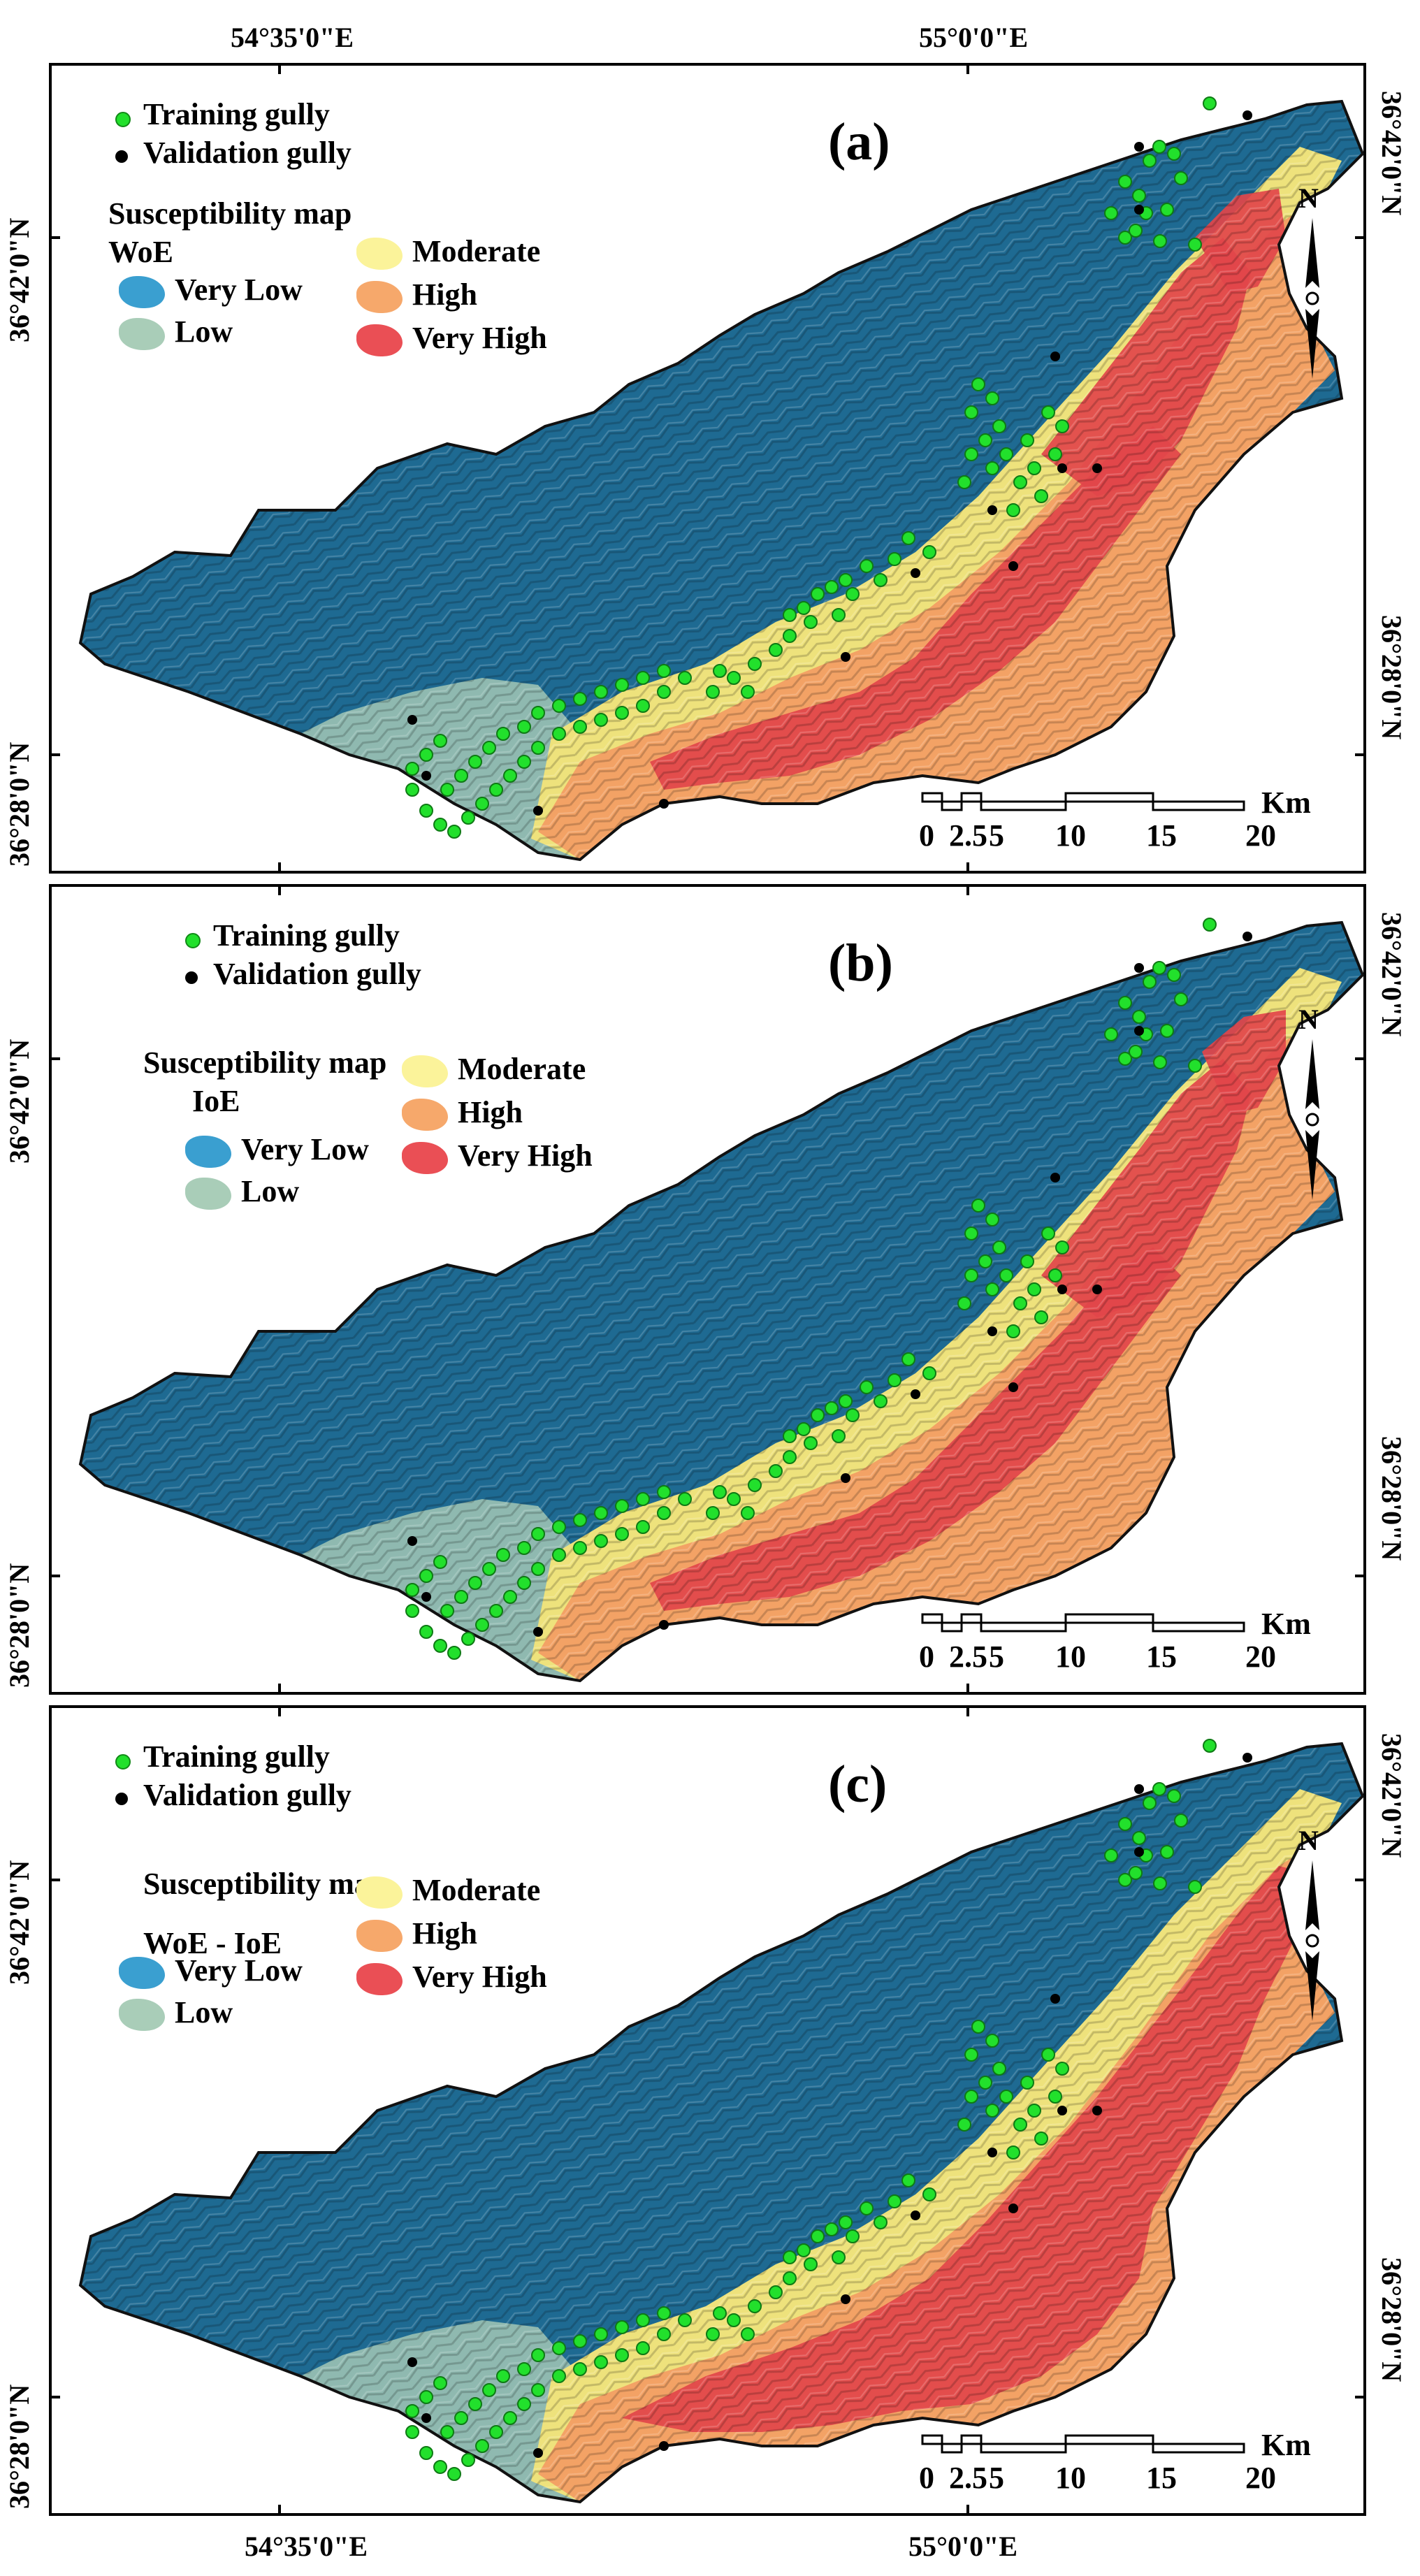 The width and height of the screenshot is (1420, 2576). I want to click on method-label: WoE - IoE, so click(213, 1943).